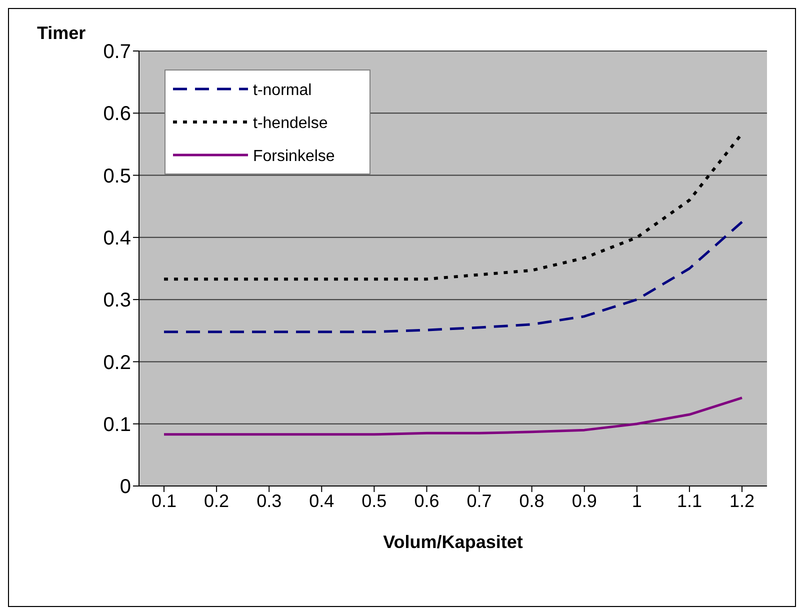  What do you see at coordinates (61, 33) in the screenshot?
I see `y-axis-title: Timer` at bounding box center [61, 33].